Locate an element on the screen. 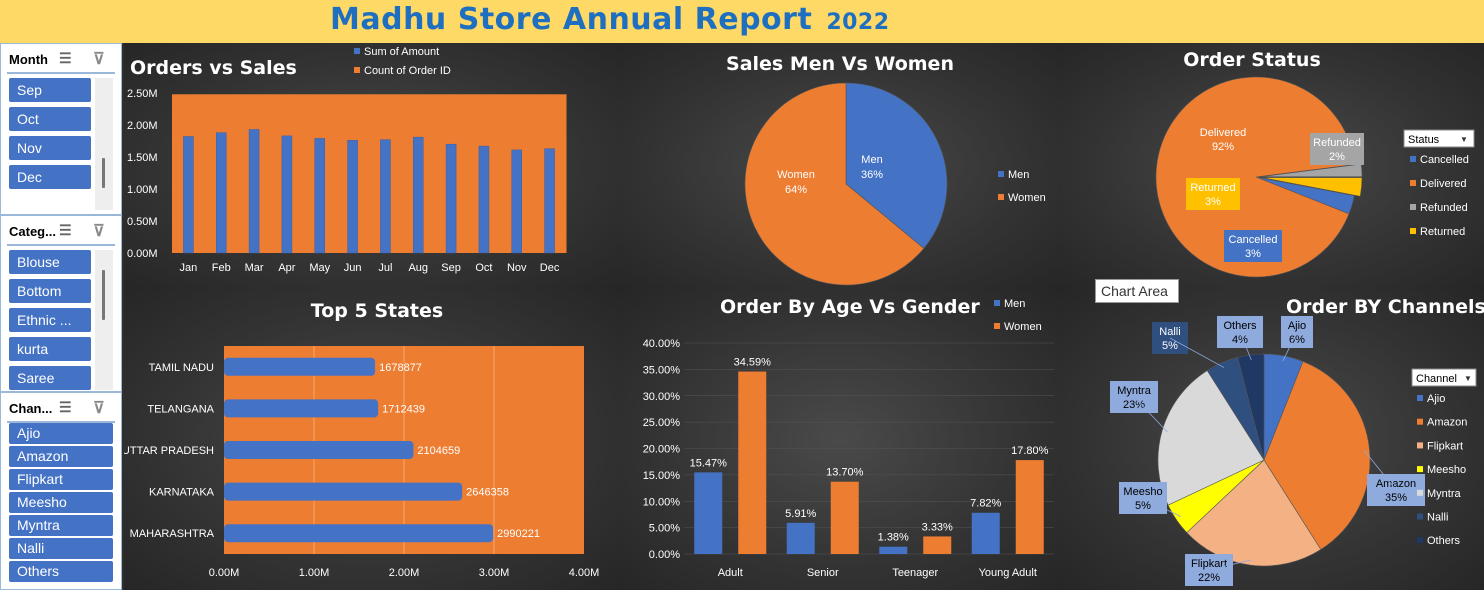 The height and width of the screenshot is (590, 1484). slicer-item-kurta: kurta is located at coordinates (50, 349).